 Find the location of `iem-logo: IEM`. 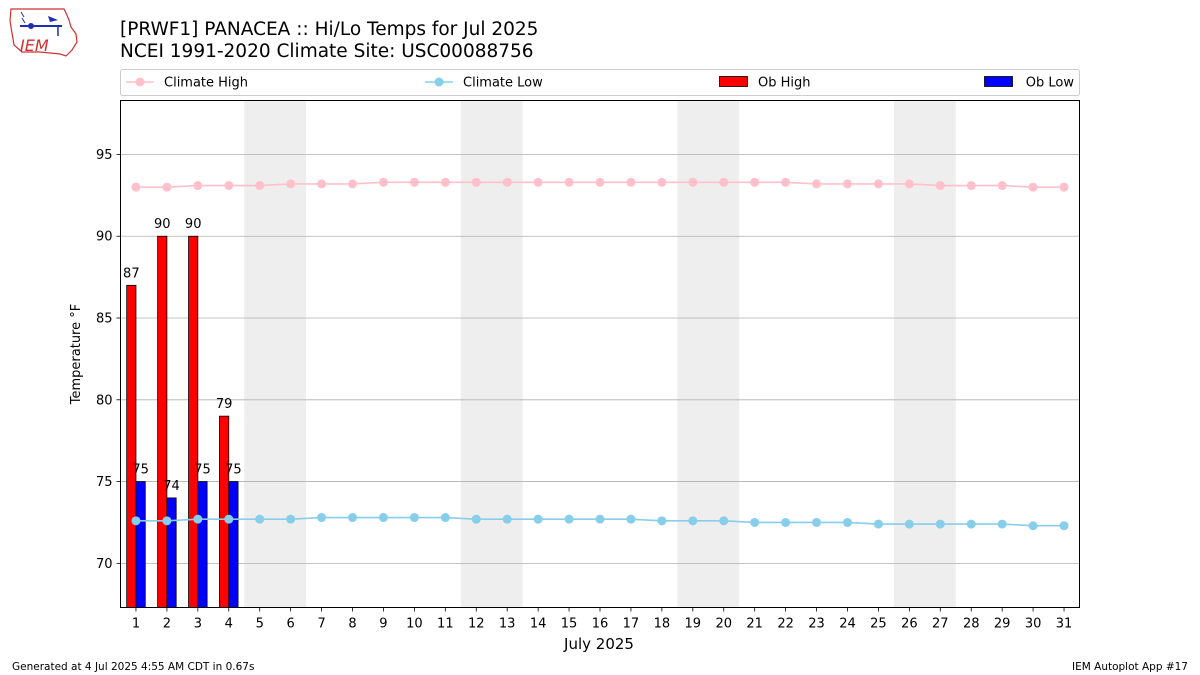

iem-logo: IEM is located at coordinates (43, 32).